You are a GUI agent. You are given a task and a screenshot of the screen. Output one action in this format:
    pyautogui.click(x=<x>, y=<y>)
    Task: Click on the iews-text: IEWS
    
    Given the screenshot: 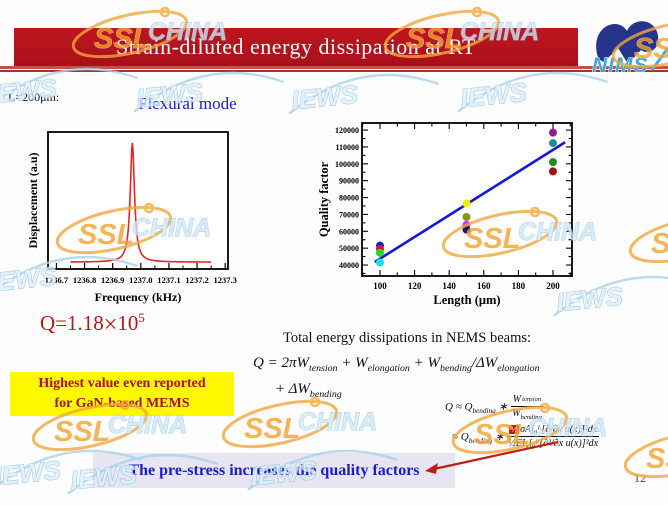 What is the action you would take?
    pyautogui.click(x=31, y=473)
    